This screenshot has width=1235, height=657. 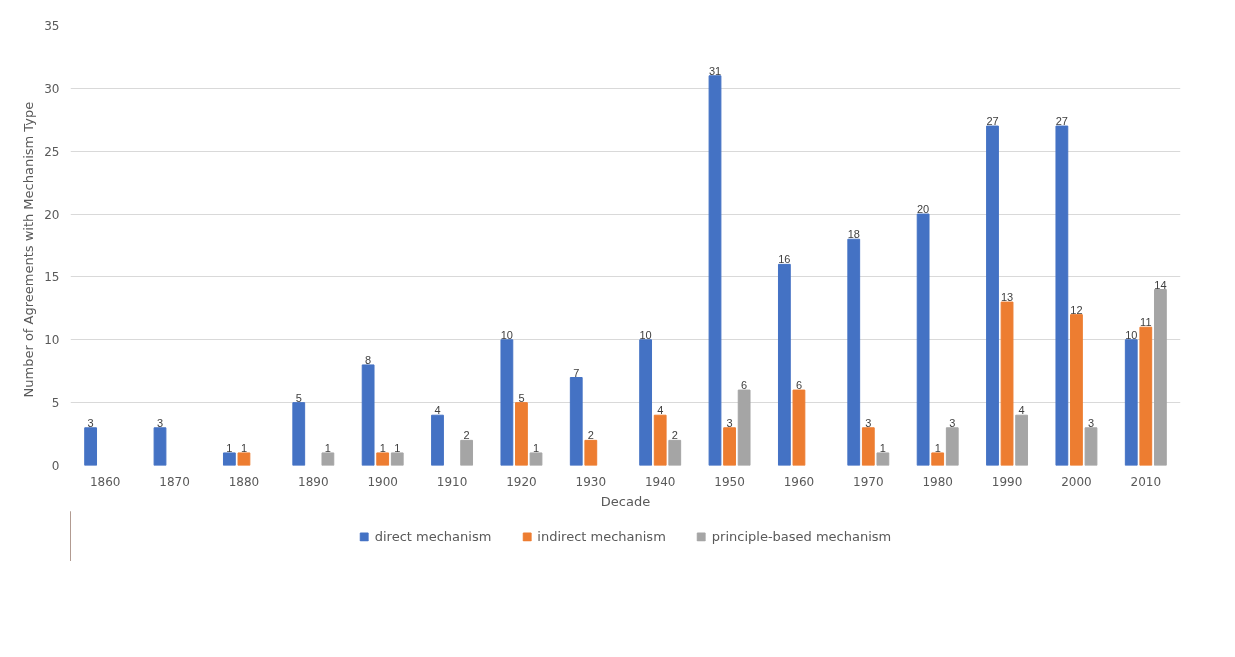 What do you see at coordinates (382, 481) in the screenshot?
I see `x-tick-label: 1900` at bounding box center [382, 481].